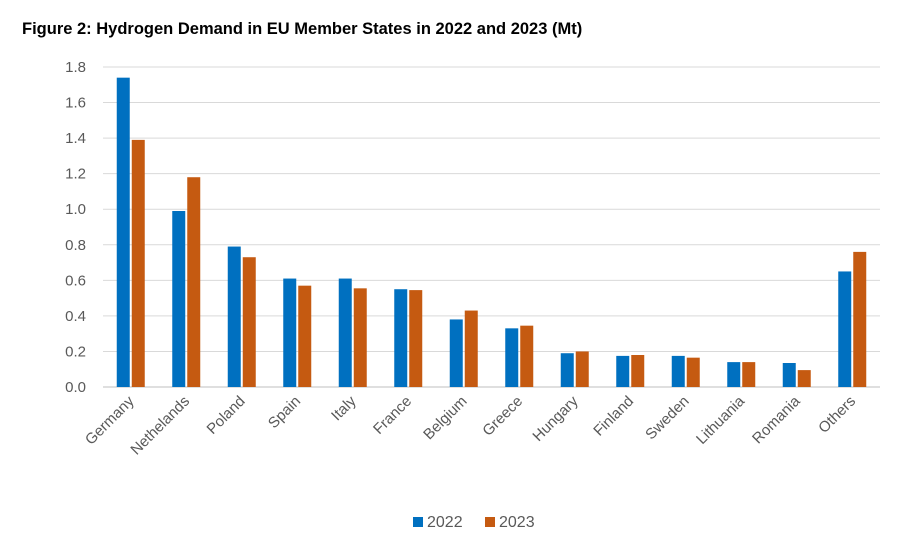 Image resolution: width=924 pixels, height=537 pixels. I want to click on bar-2022-greece, so click(512, 357).